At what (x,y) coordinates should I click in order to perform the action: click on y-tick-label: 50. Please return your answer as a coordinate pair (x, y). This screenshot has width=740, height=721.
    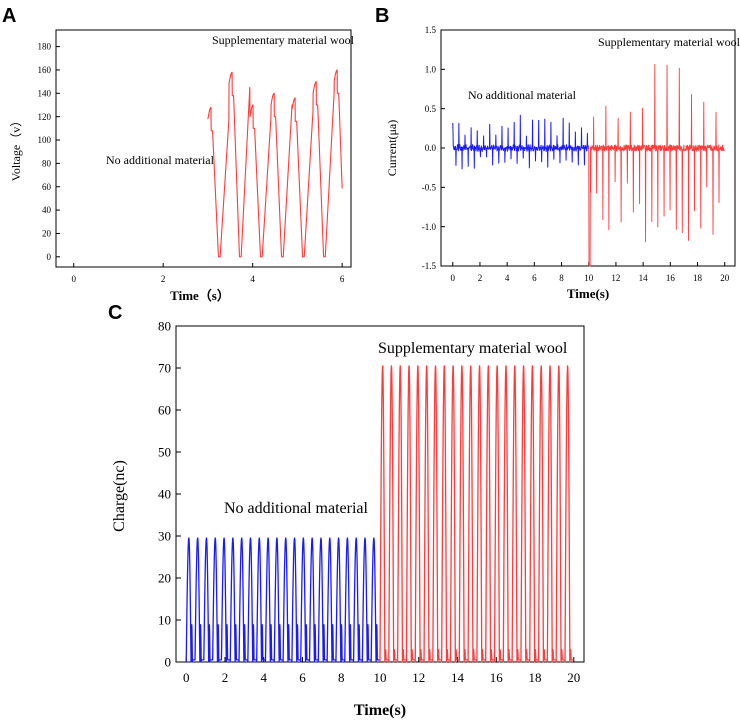
    Looking at the image, I should click on (164, 452).